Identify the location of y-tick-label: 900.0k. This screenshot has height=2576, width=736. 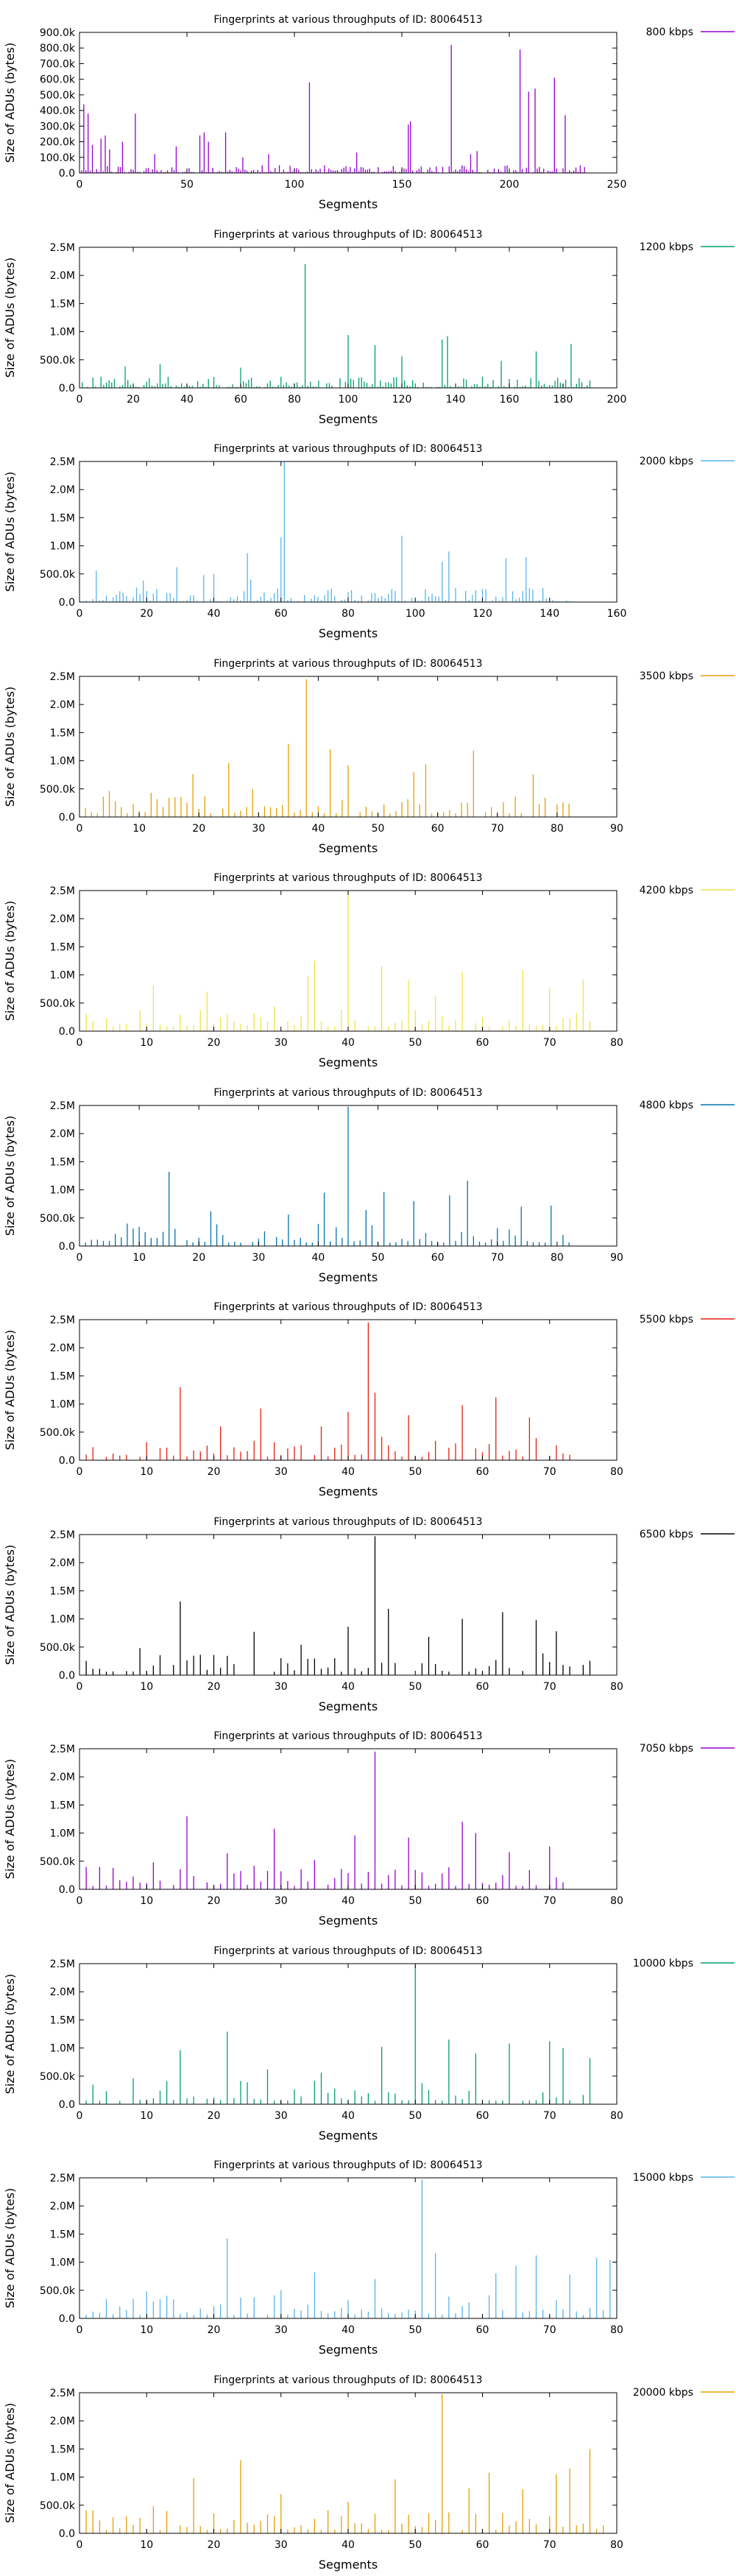
(58, 33).